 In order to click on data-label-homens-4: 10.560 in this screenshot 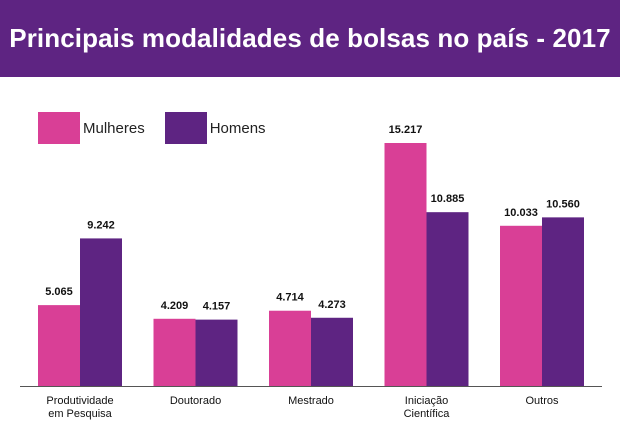, I will do `click(563, 204)`.